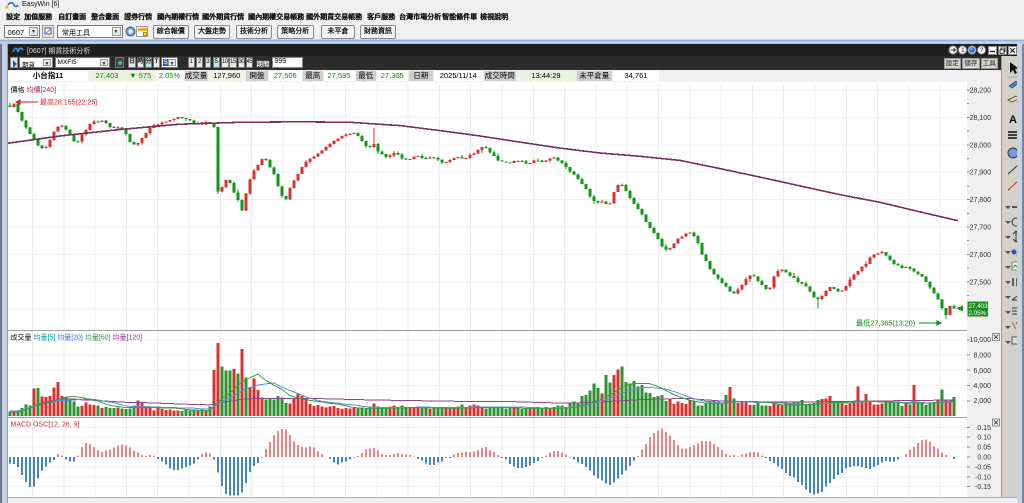 The height and width of the screenshot is (503, 1024). What do you see at coordinates (69, 101) in the screenshot?
I see `svg-text: 最高28,155(22:25)` at bounding box center [69, 101].